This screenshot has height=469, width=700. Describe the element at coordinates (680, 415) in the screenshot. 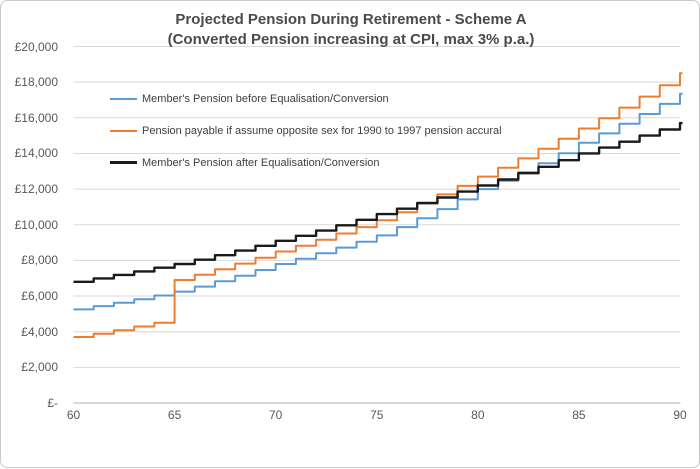

I see `x-axis-label: 90` at that location.